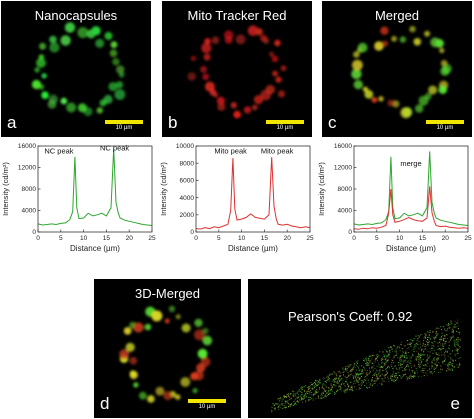  Describe the element at coordinates (397, 15) in the screenshot. I see `panel-title: Merged` at that location.